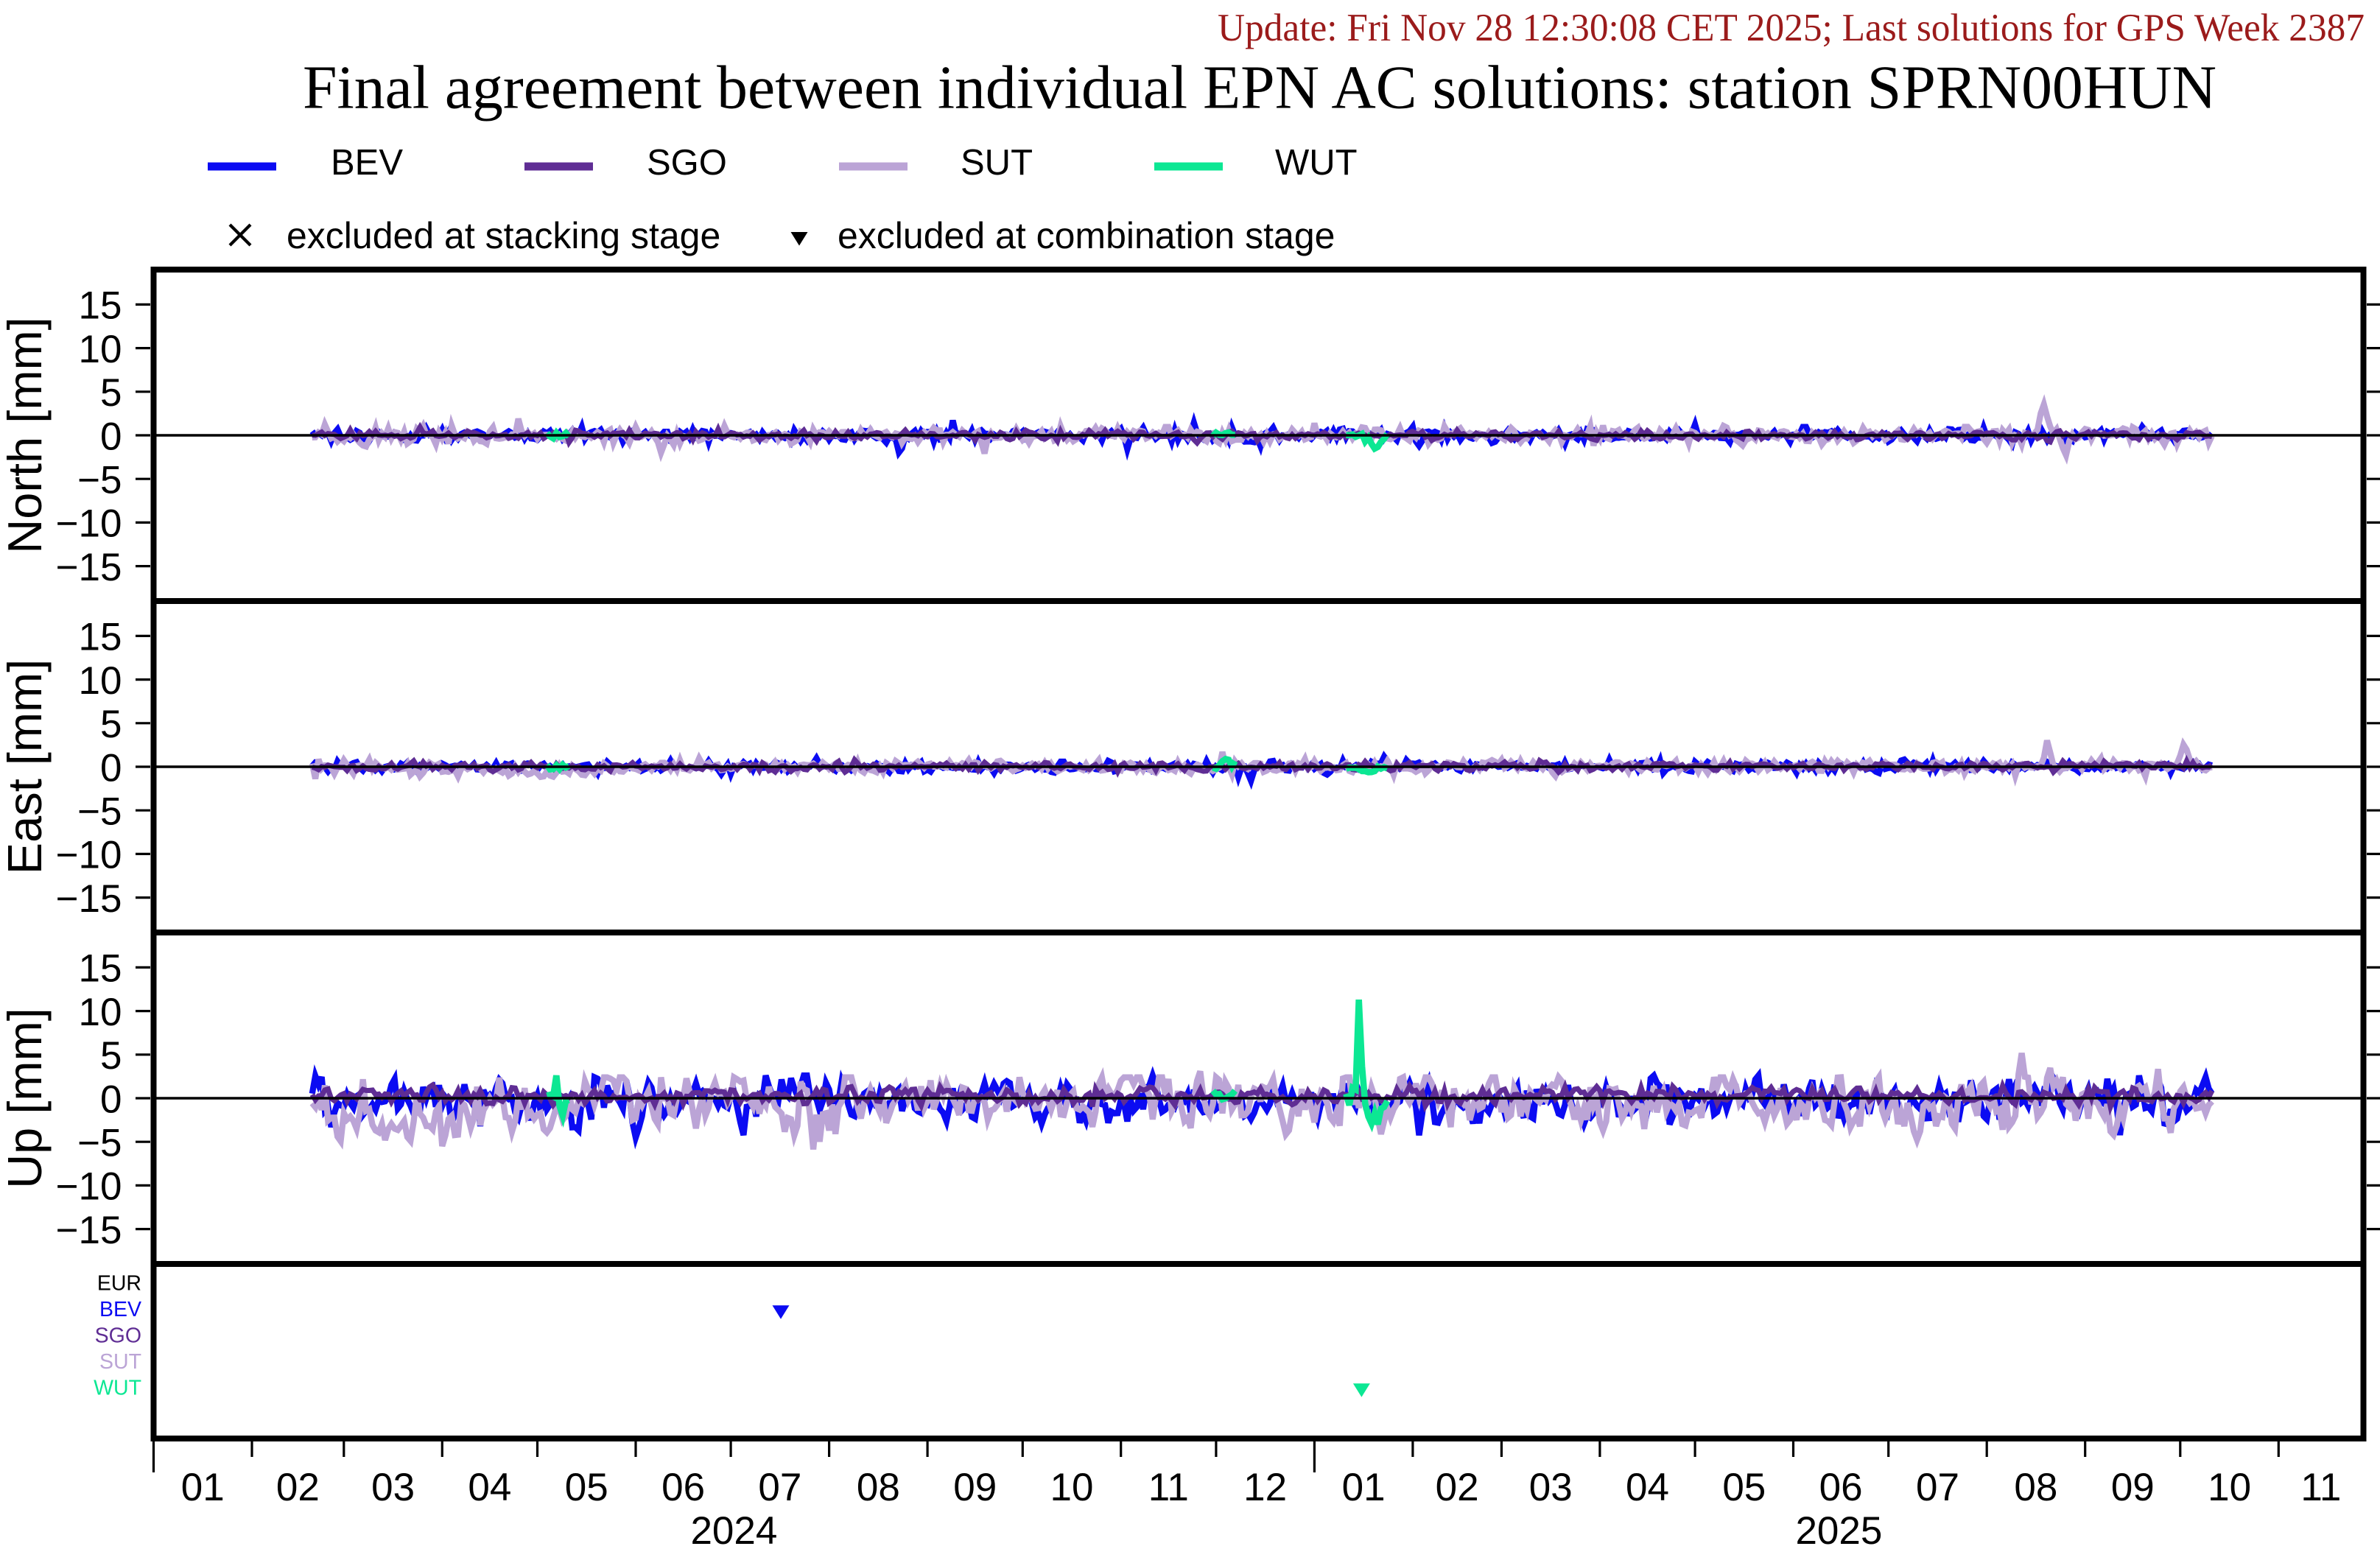 This screenshot has width=2380, height=1549. I want to click on svg-text: North [mm], so click(26, 435).